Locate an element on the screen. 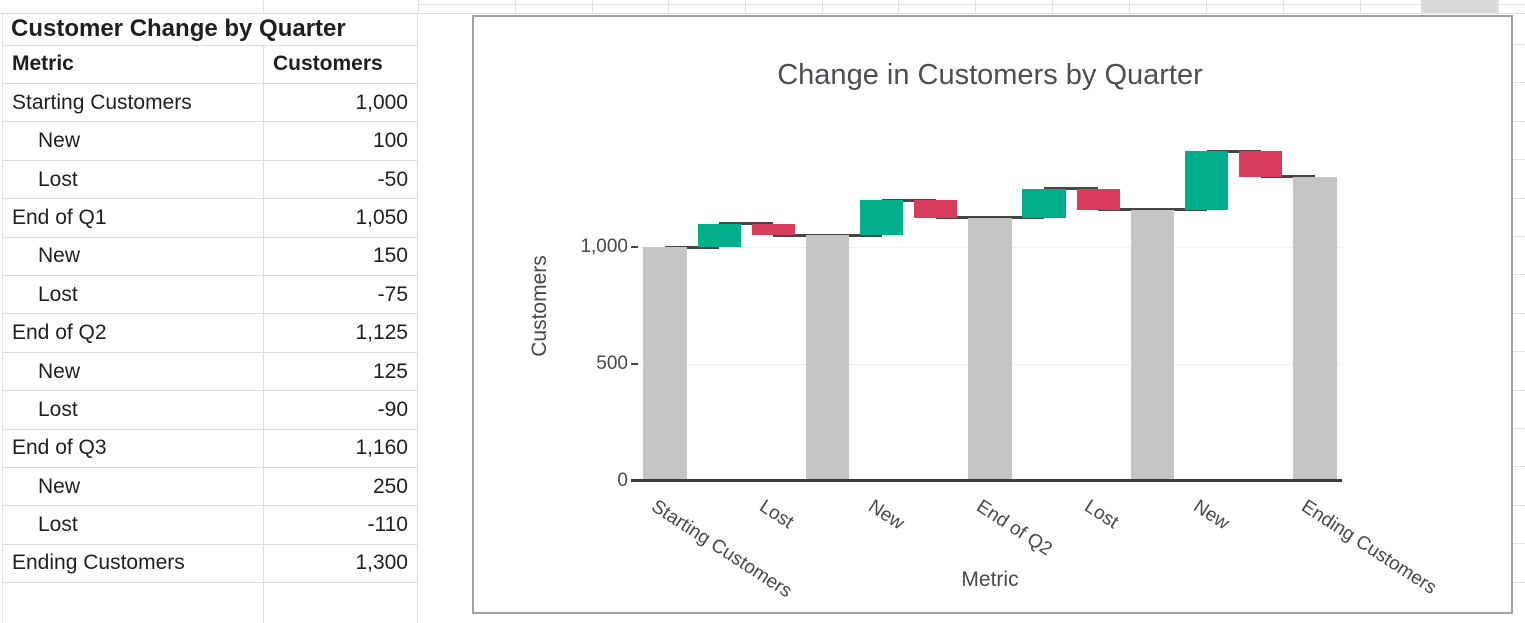 This screenshot has height=623, width=1525. empty-cell is located at coordinates (133, 603).